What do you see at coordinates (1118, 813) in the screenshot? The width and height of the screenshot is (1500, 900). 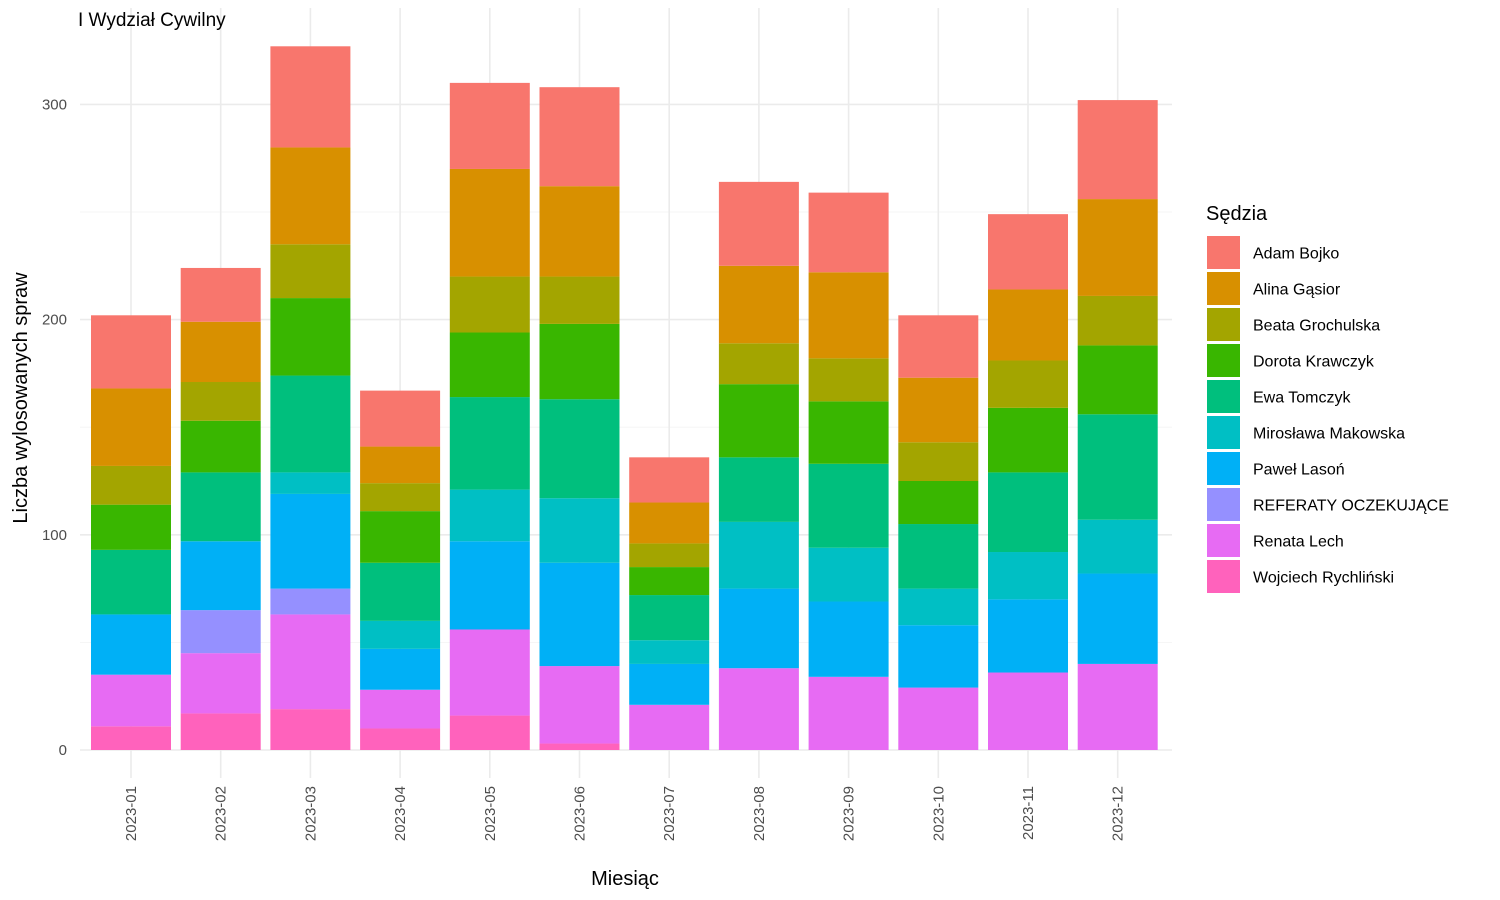 I see `x-tick-label: 2023-12` at bounding box center [1118, 813].